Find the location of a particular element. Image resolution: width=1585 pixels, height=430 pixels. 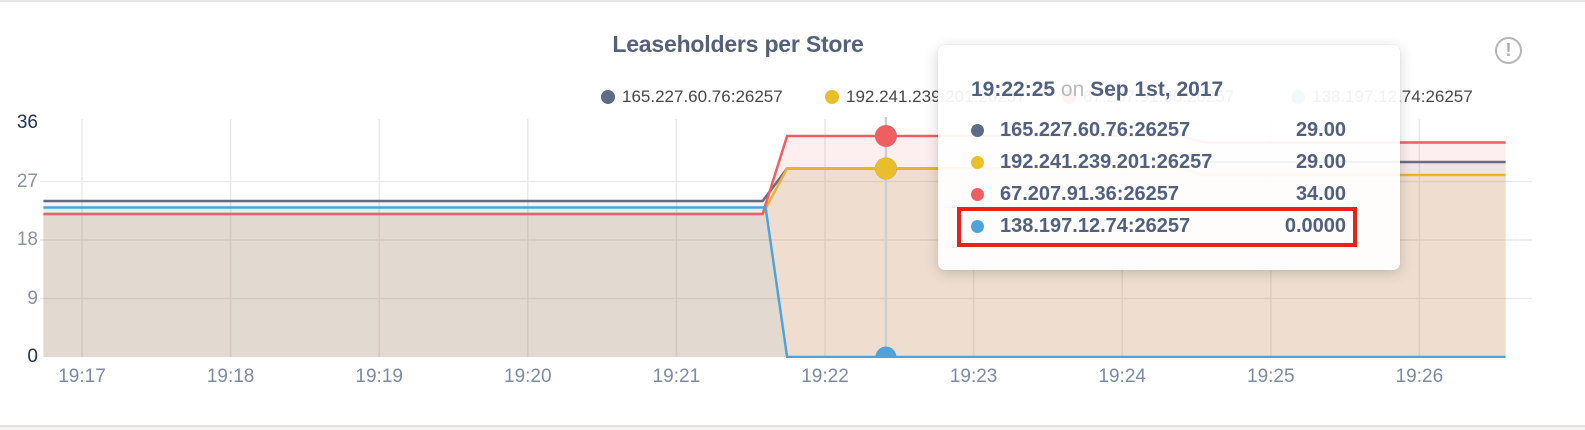

x-tick-19:21: 19:21 is located at coordinates (676, 376).